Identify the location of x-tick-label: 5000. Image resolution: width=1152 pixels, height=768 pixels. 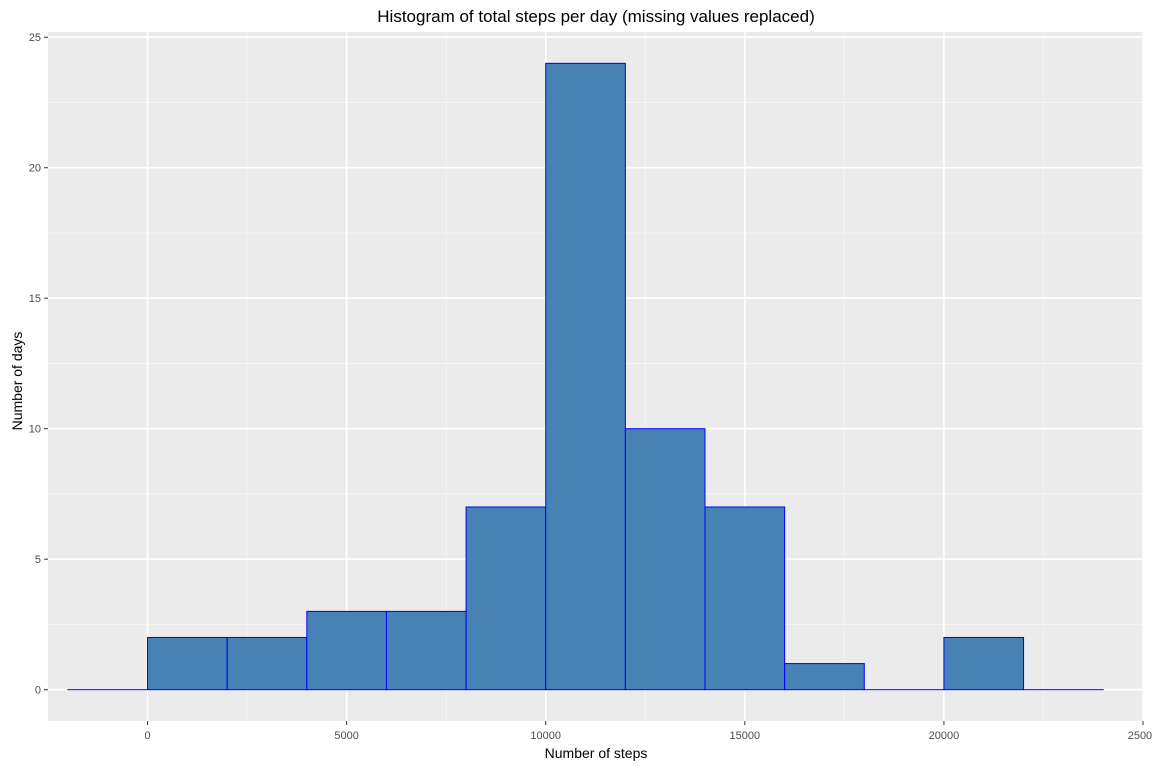
(346, 736).